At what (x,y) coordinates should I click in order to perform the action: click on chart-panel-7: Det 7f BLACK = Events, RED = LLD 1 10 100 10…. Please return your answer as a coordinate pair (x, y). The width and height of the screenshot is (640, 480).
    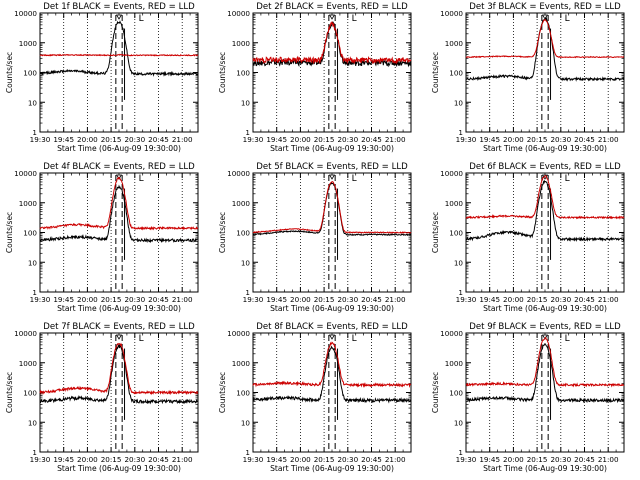
    Looking at the image, I should click on (102, 397).